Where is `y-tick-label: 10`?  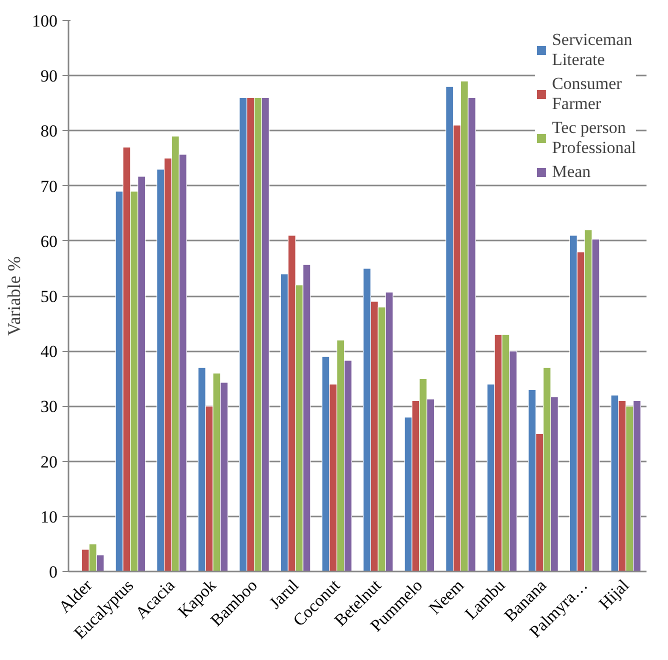 y-tick-label: 10 is located at coordinates (49, 516).